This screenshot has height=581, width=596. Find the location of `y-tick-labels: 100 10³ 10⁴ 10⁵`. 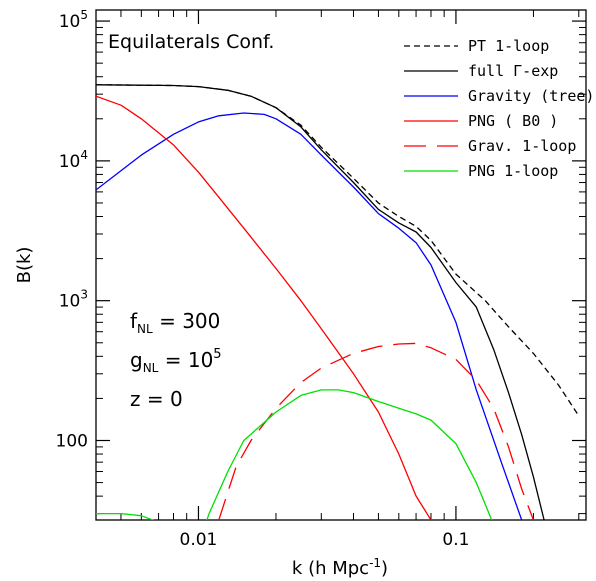

y-tick-labels: 100 10³ 10⁴ 10⁵ is located at coordinates (72, 229).